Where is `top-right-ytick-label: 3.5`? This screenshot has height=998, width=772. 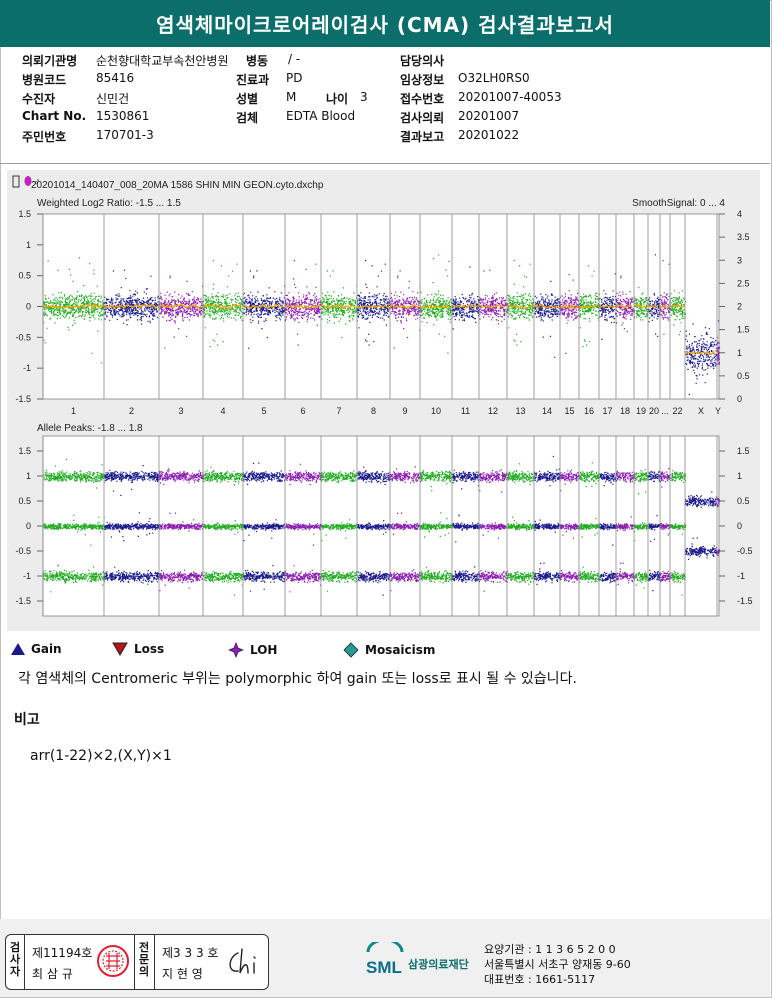
top-right-ytick-label: 3.5 is located at coordinates (743, 237).